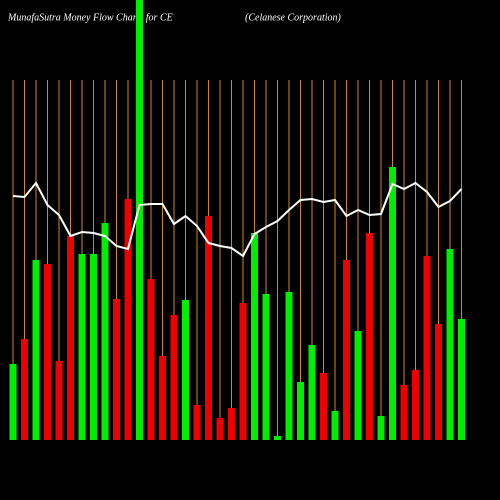 The height and width of the screenshot is (500, 500). Describe the element at coordinates (90, 17) in the screenshot. I see `chart-title: MunafaSutra Money Flow Charts for CE` at that location.